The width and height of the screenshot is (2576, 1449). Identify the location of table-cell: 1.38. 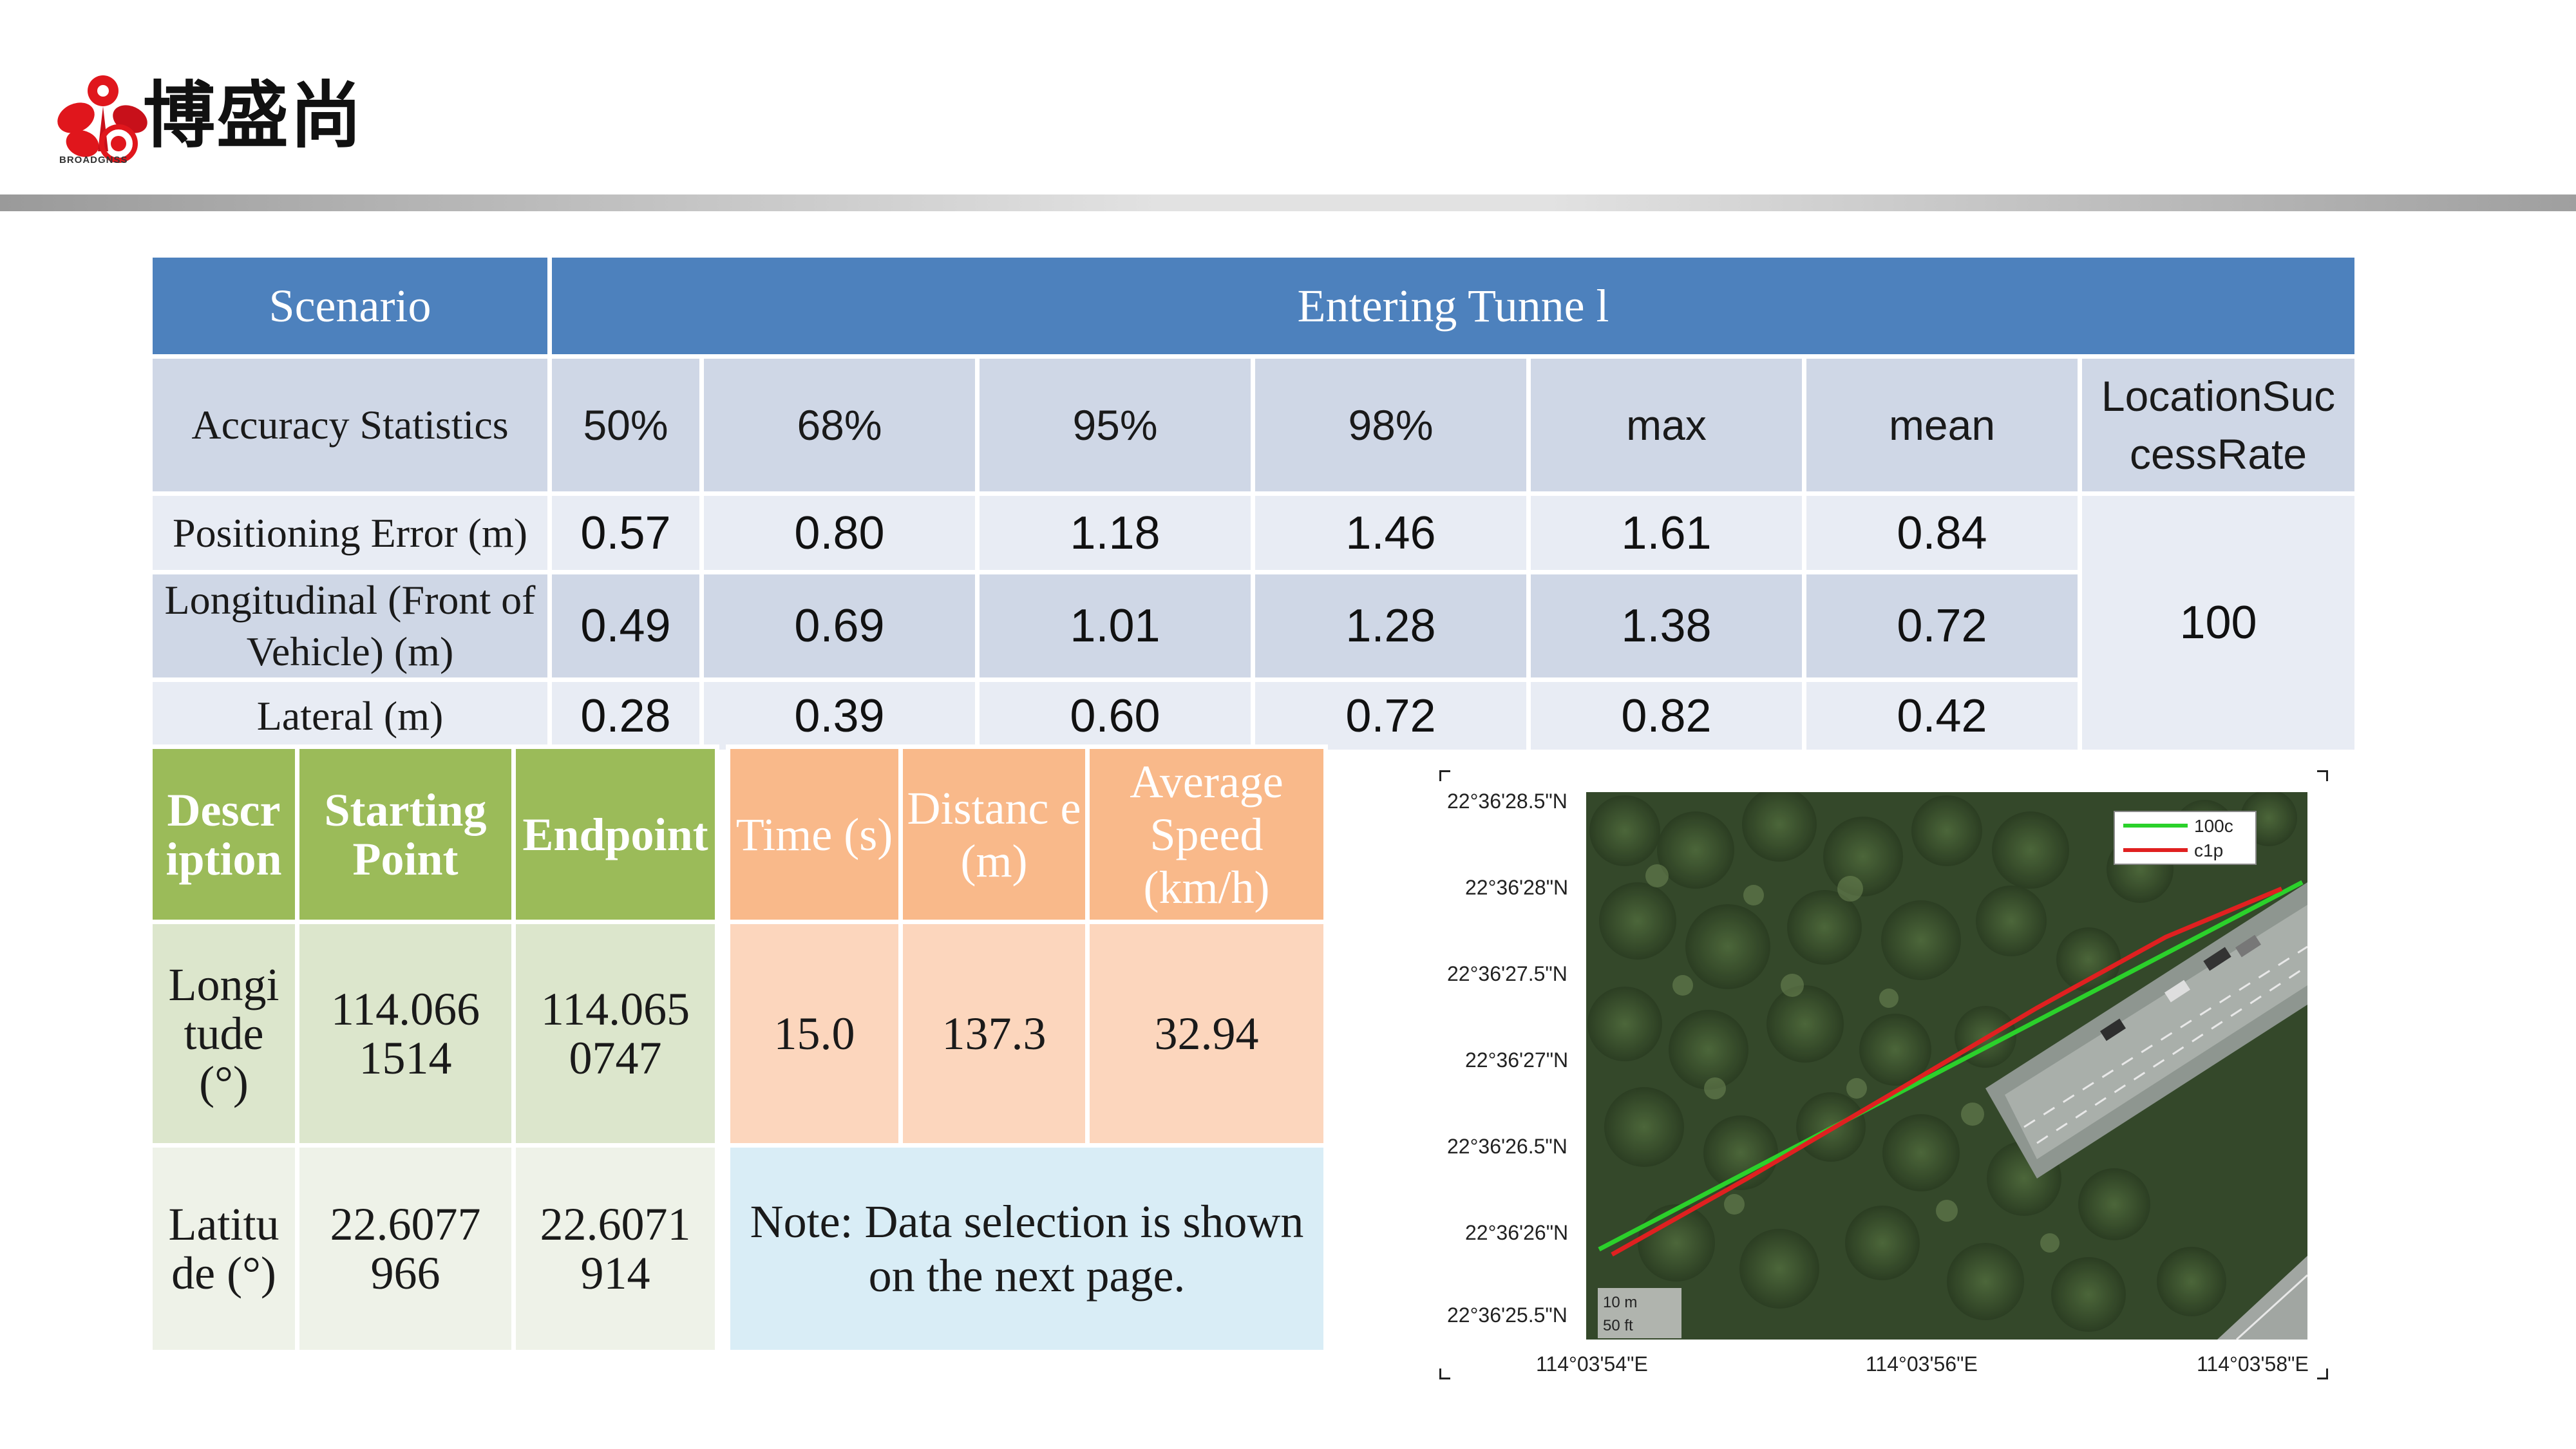
(1666, 626).